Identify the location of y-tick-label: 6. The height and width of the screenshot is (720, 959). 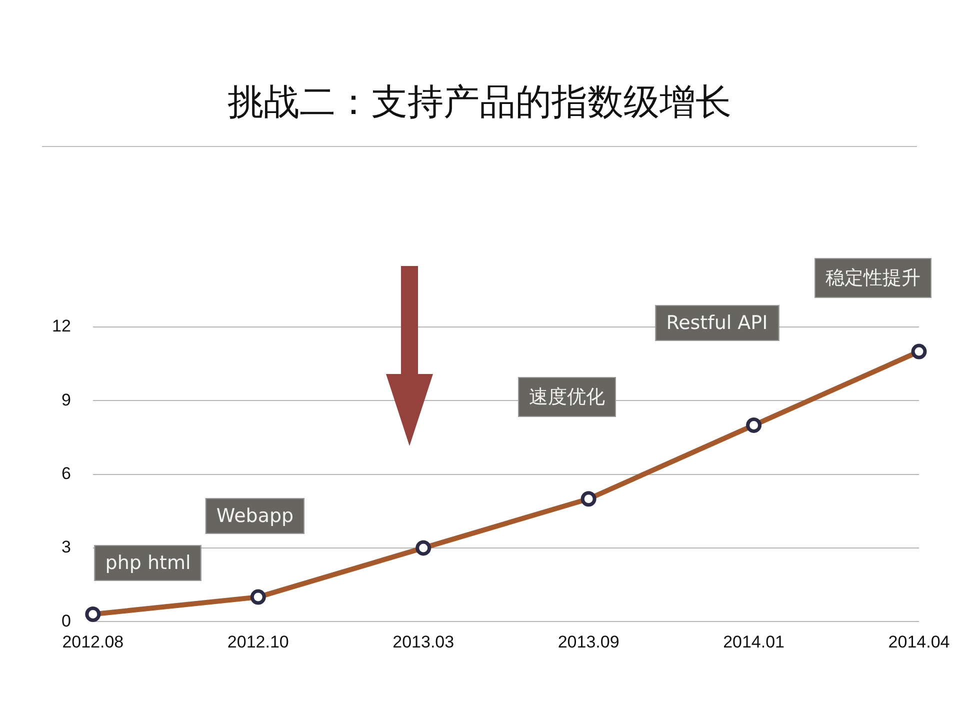
(66, 473).